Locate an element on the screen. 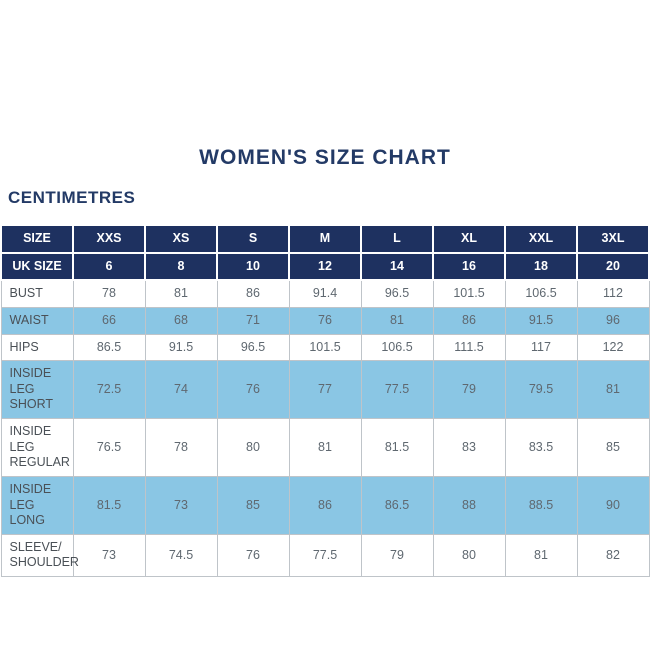 The image size is (650, 650). measurement-label: HIPS is located at coordinates (37, 347).